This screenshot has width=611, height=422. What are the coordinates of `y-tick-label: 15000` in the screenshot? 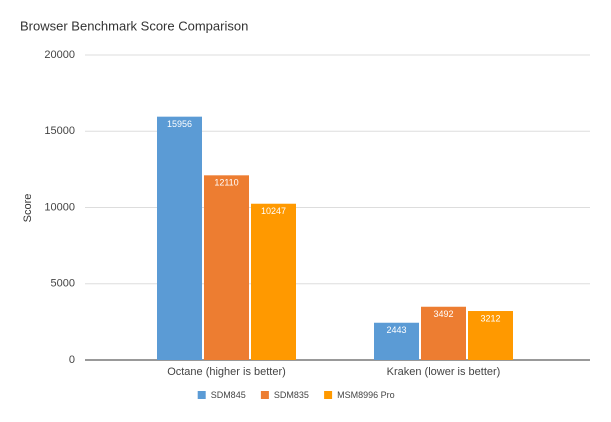 It's located at (59, 131).